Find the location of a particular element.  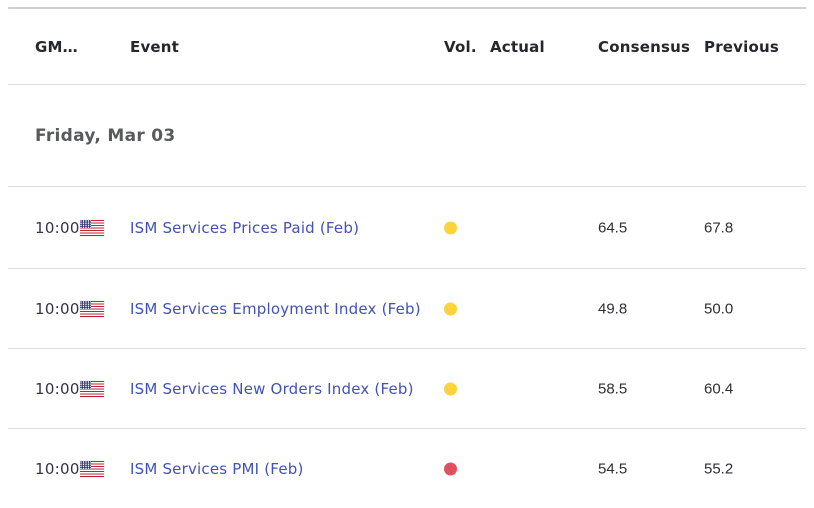

event-link: ISM Services Employment Index (Feb) is located at coordinates (275, 308).